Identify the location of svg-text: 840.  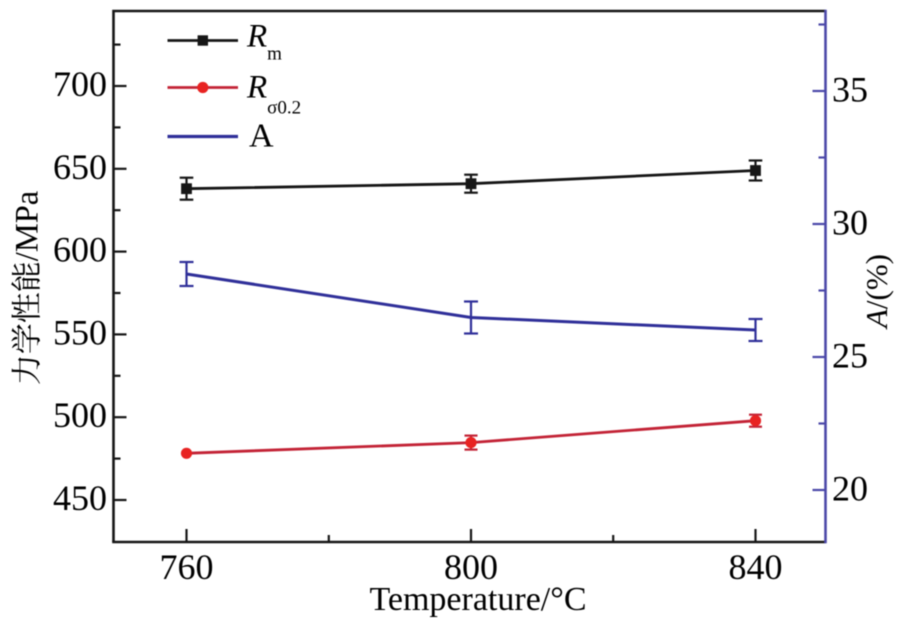
(756, 567).